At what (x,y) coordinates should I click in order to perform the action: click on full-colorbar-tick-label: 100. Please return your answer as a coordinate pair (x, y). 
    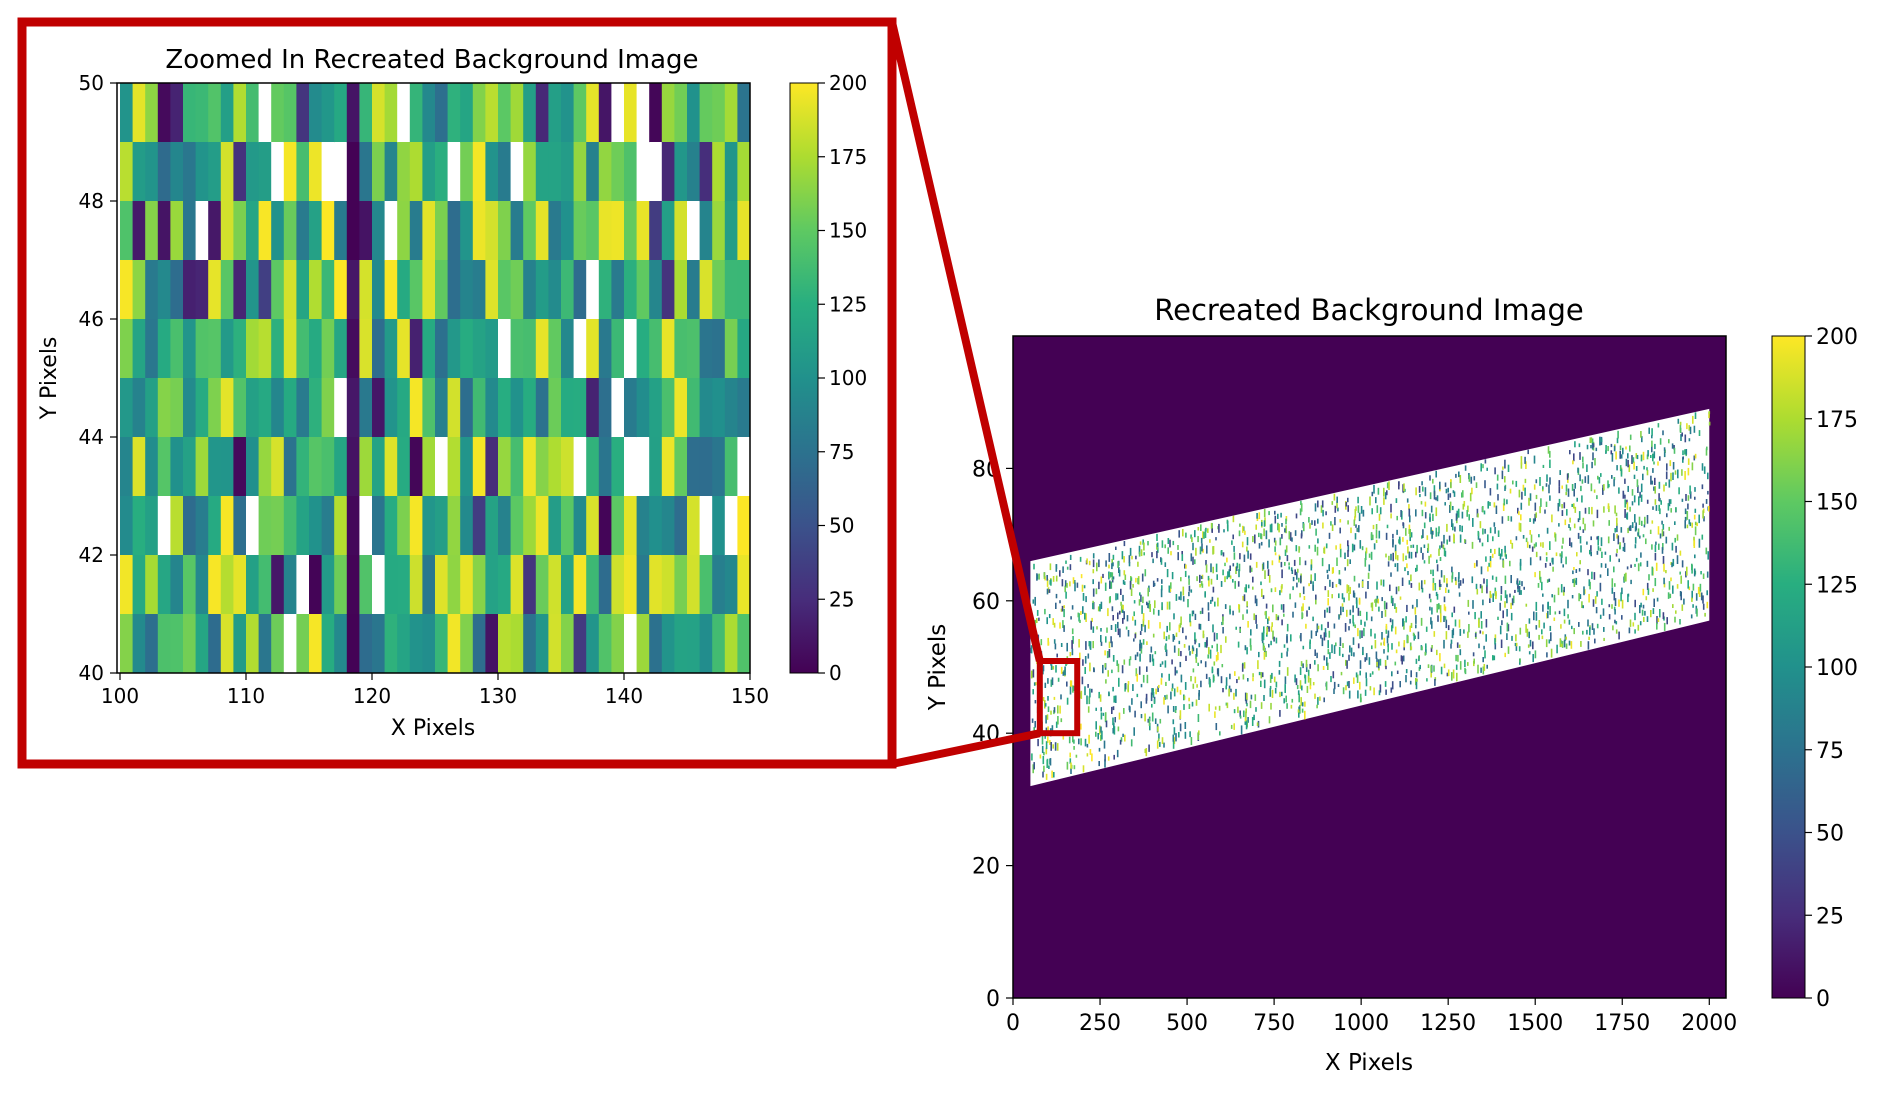
    Looking at the image, I should click on (1837, 668).